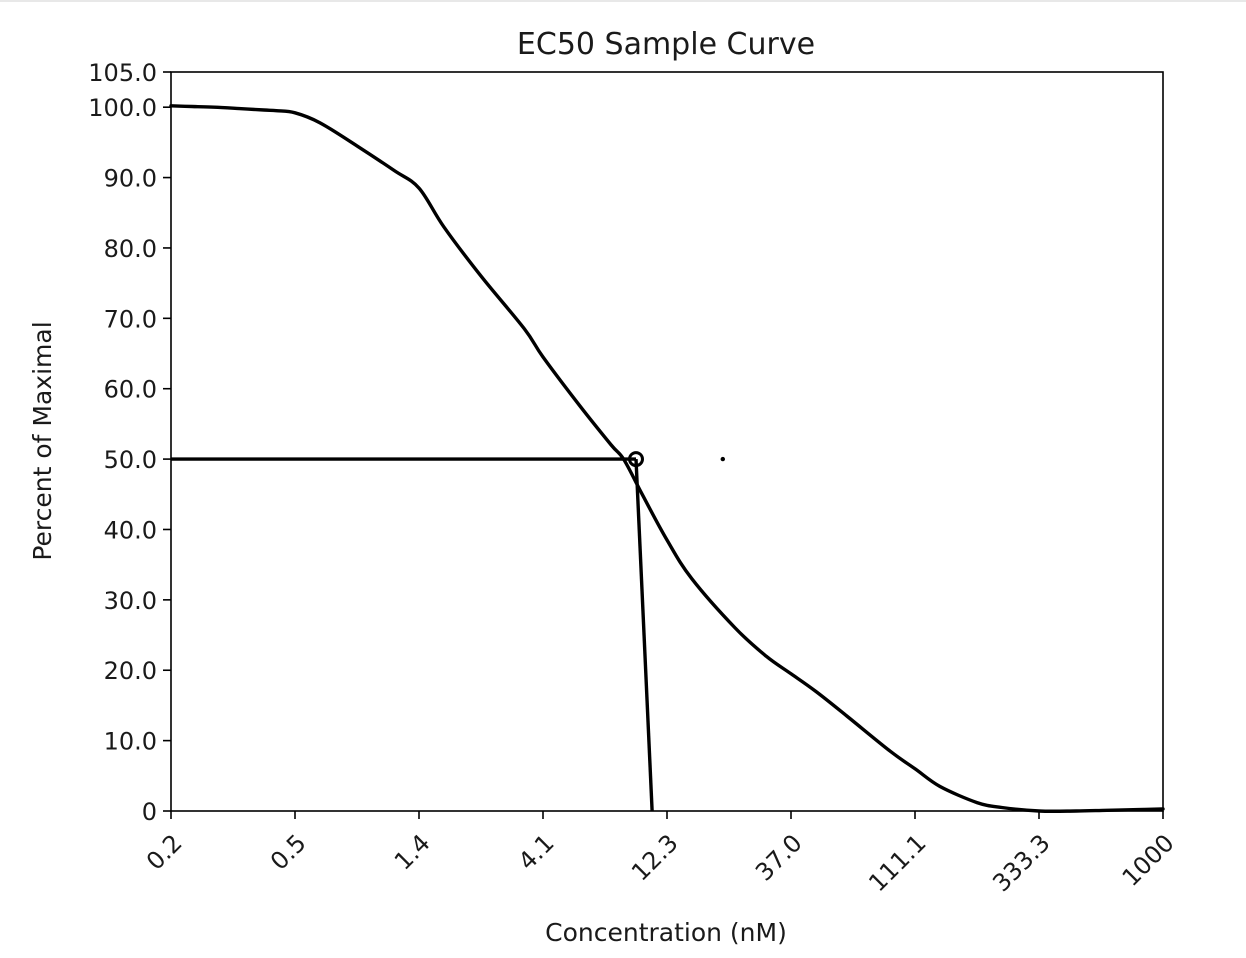 Image resolution: width=1246 pixels, height=958 pixels. Describe the element at coordinates (130, 671) in the screenshot. I see `y-tick-label: 20.0` at that location.